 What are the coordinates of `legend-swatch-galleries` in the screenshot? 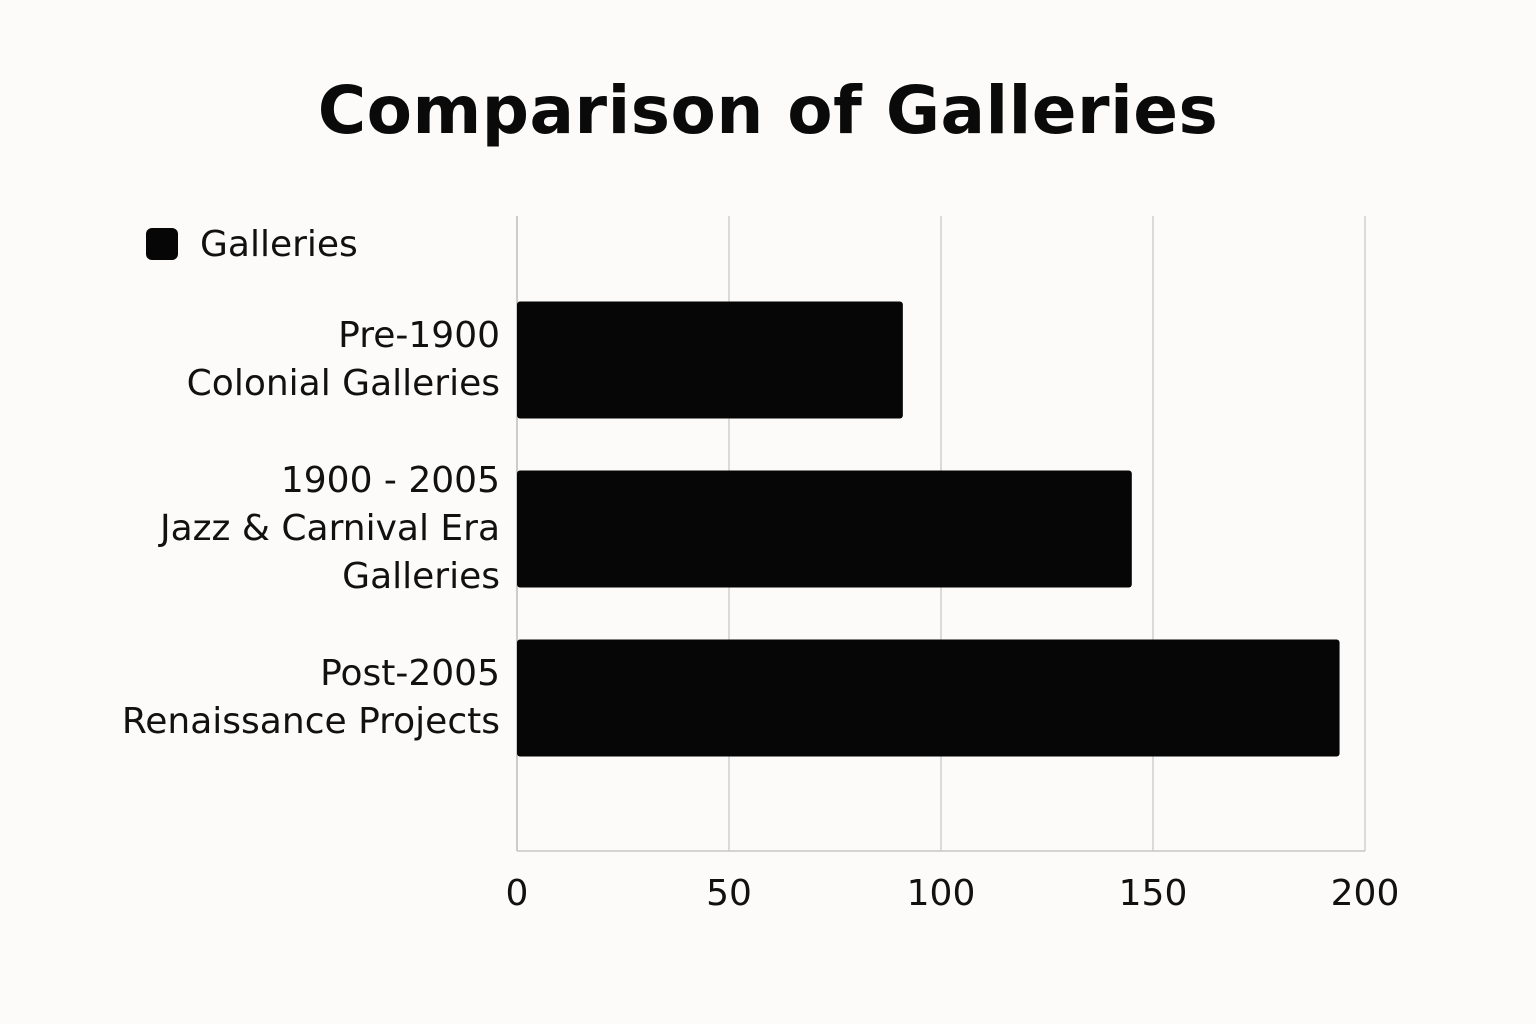 It's located at (162, 244).